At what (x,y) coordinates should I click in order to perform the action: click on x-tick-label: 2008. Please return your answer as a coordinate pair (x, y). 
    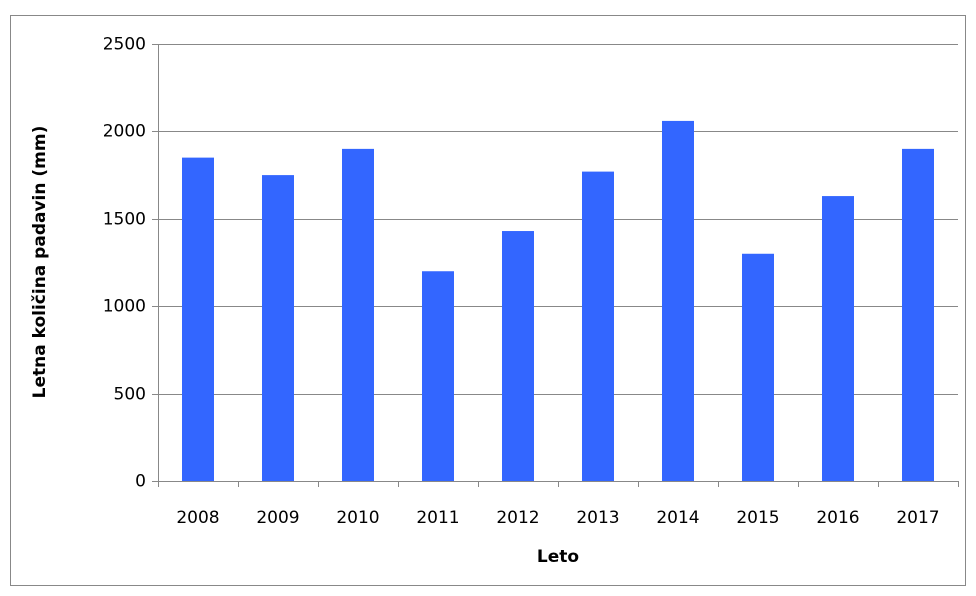
    Looking at the image, I should click on (197, 518).